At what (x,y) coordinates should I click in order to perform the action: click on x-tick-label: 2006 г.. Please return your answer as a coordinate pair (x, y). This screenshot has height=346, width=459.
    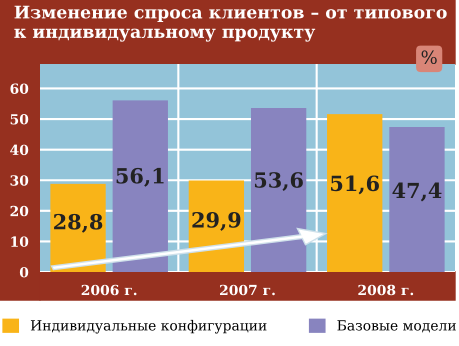
    Looking at the image, I should click on (109, 290).